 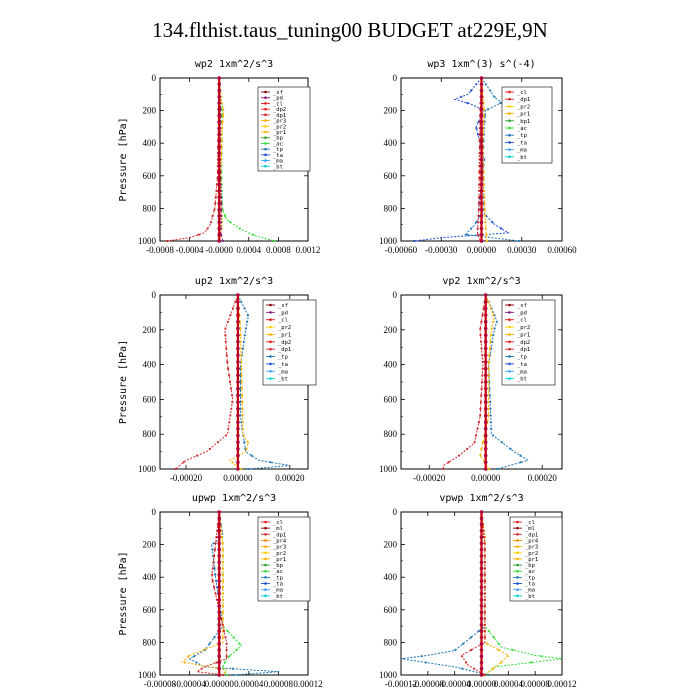 What do you see at coordinates (429, 478) in the screenshot?
I see `x-tick-label: -0.00020` at bounding box center [429, 478].